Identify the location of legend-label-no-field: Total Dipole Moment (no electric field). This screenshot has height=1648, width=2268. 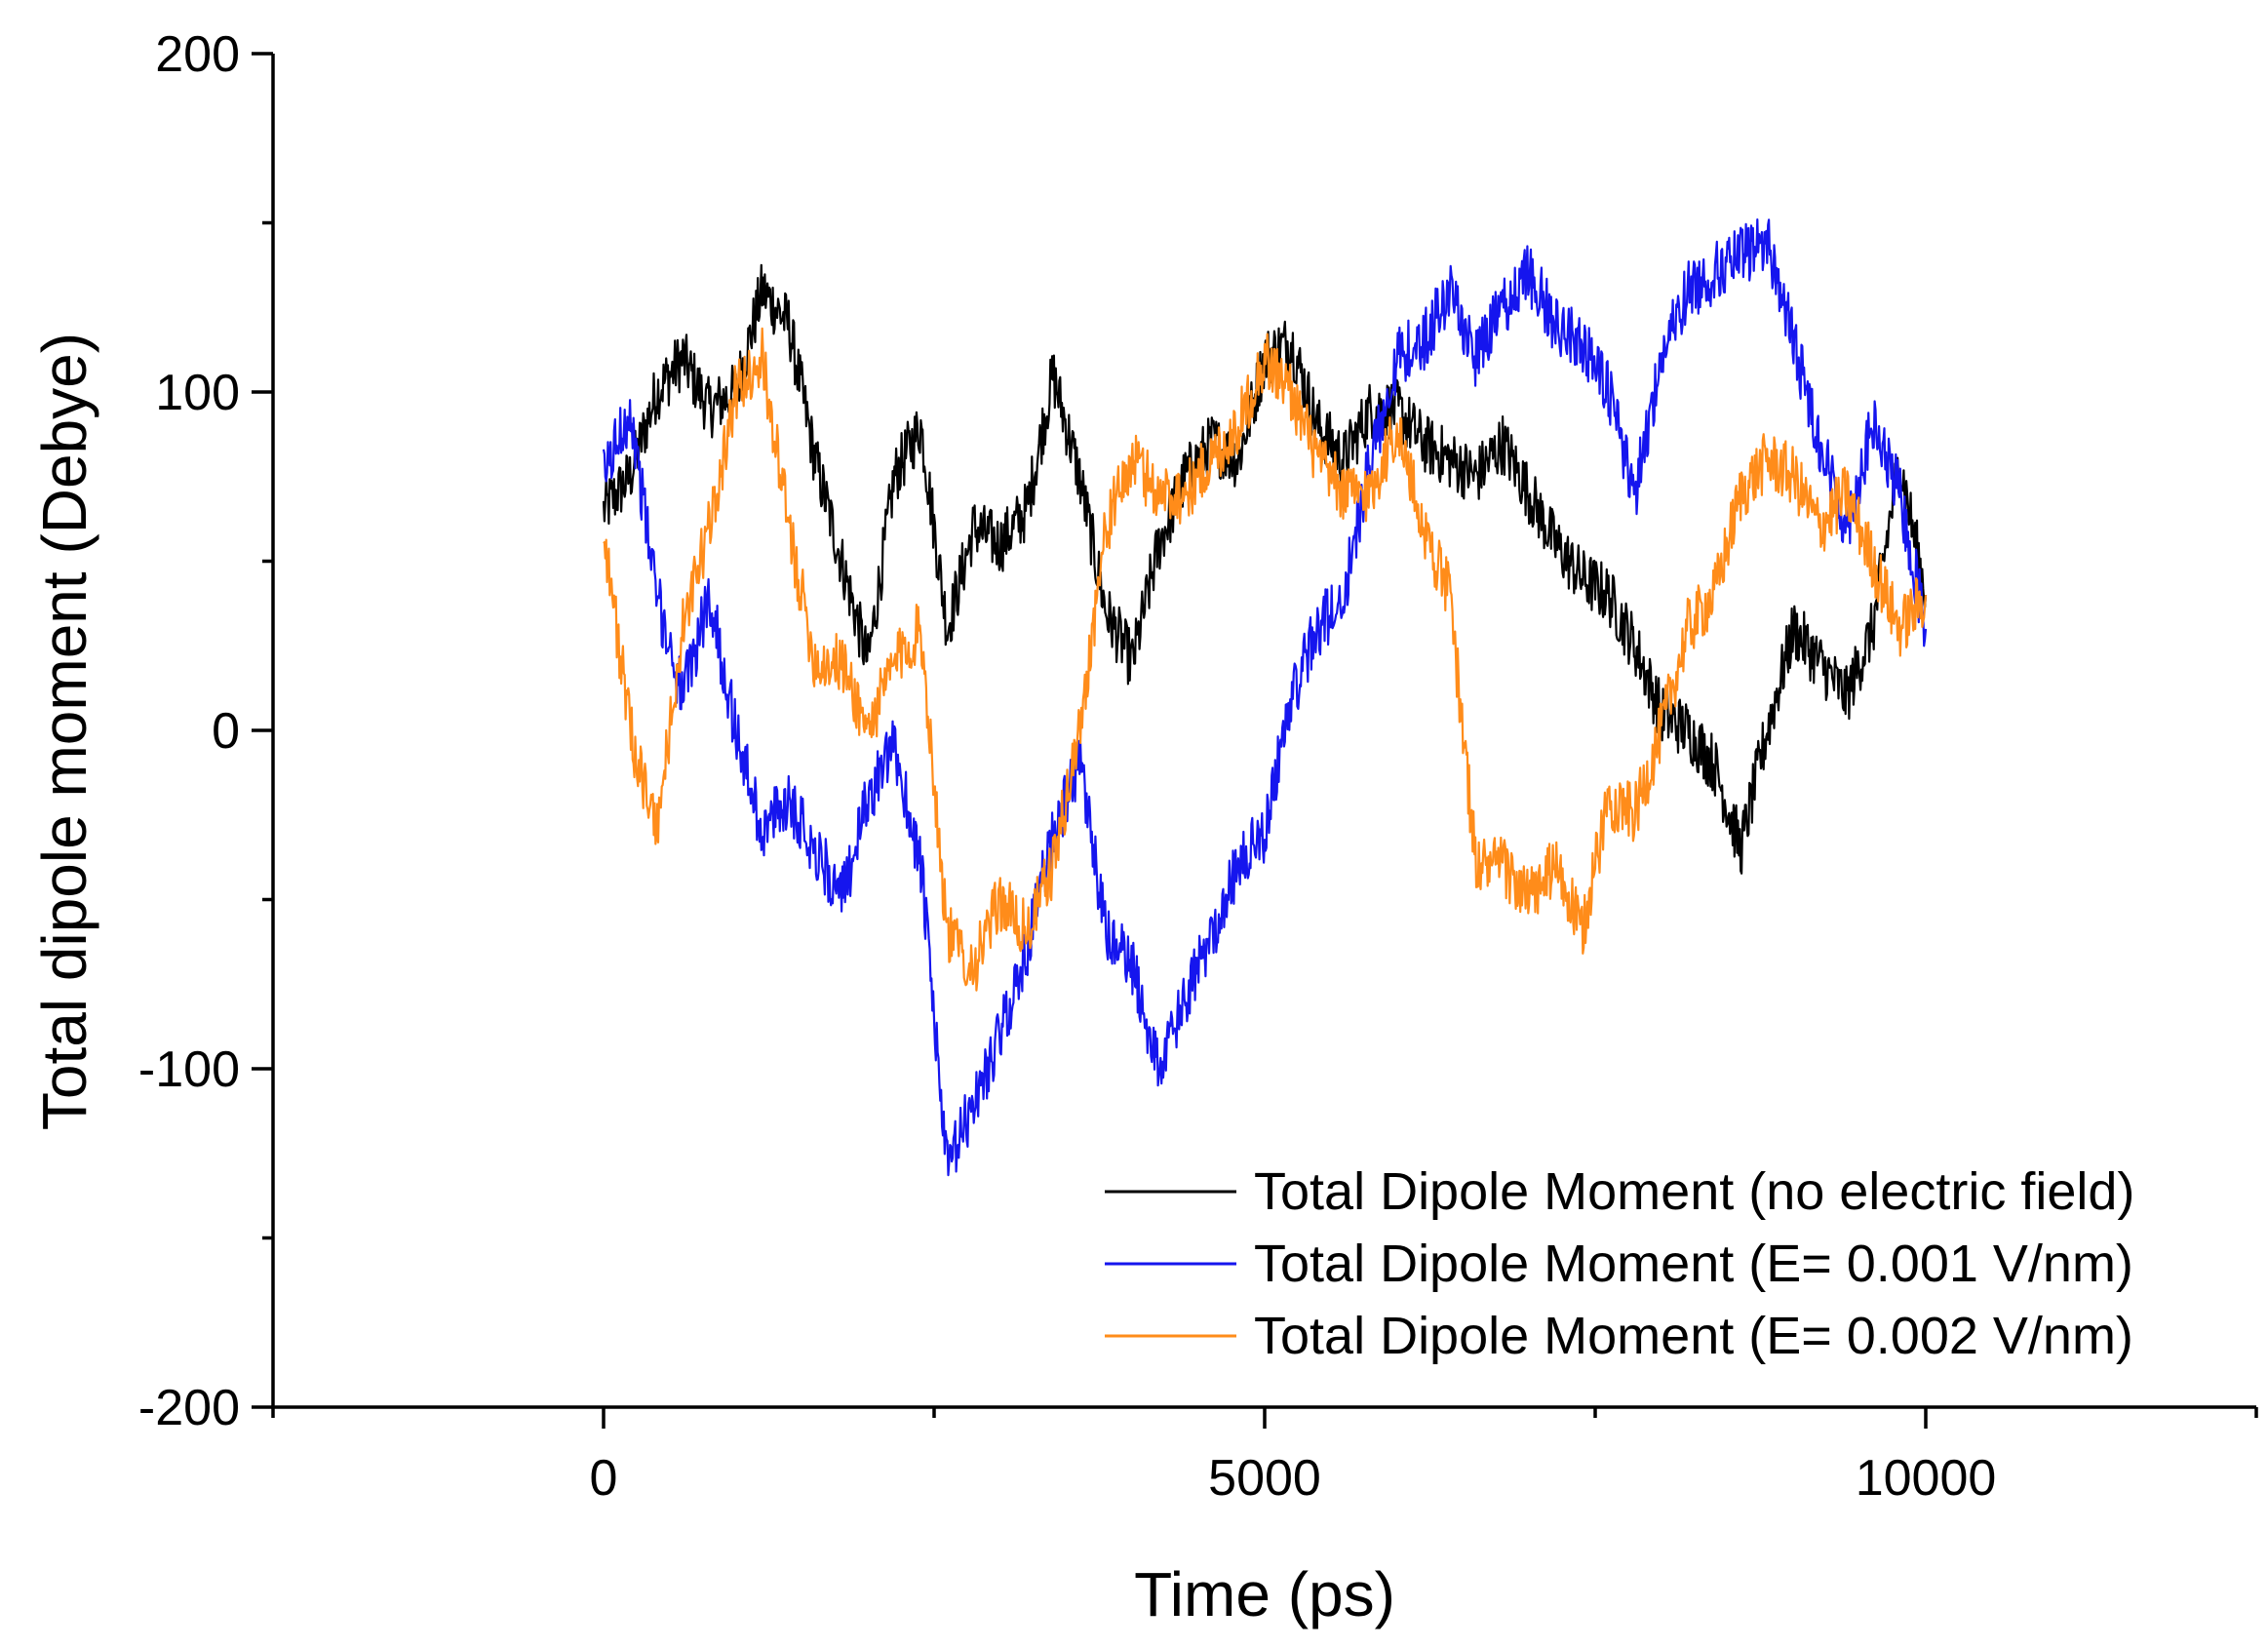
(1694, 1191).